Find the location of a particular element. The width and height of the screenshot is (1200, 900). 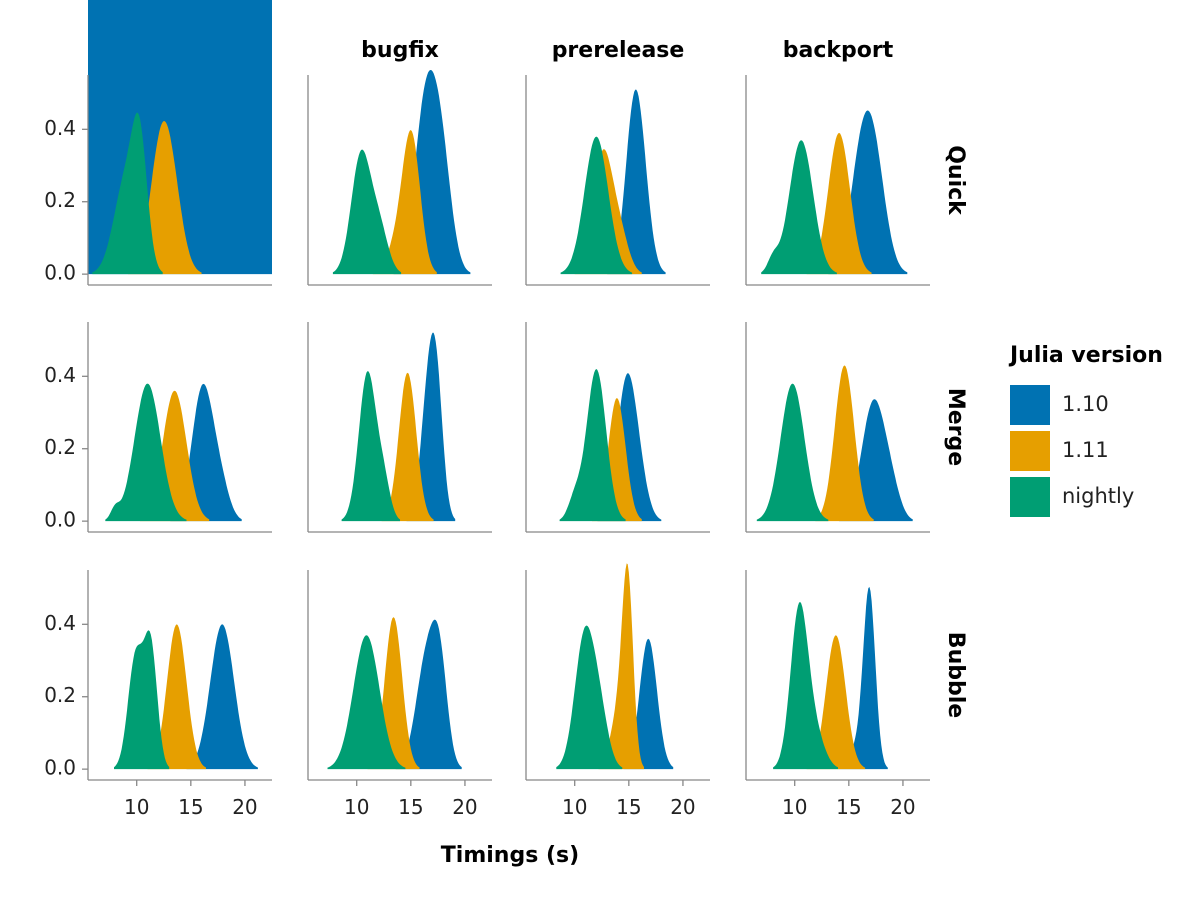

density-nightly-backport-bubble is located at coordinates (805, 685).